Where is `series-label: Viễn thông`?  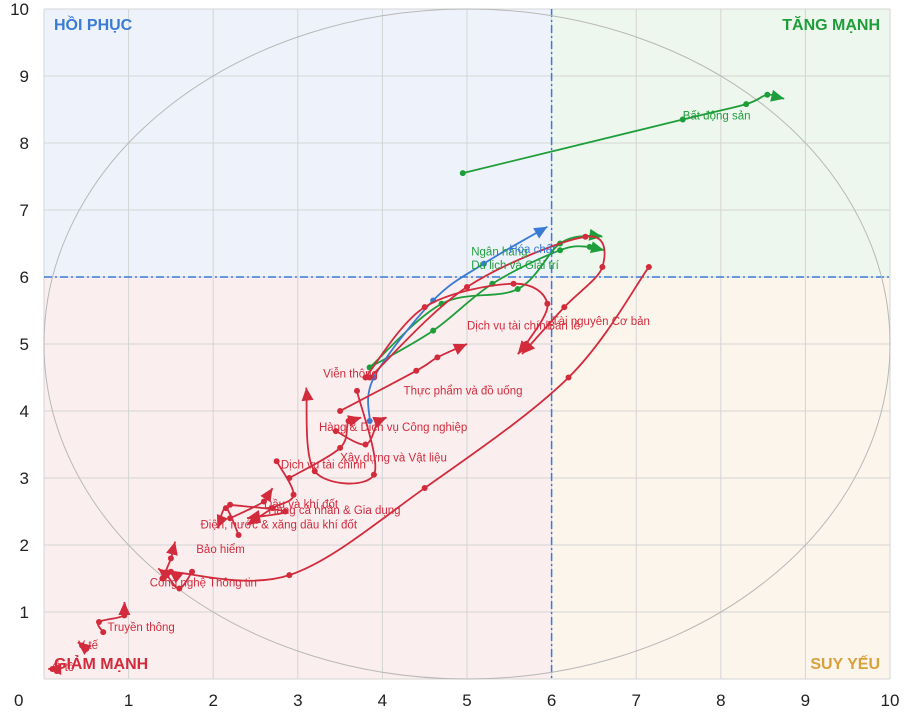
series-label: Viễn thông is located at coordinates (350, 374).